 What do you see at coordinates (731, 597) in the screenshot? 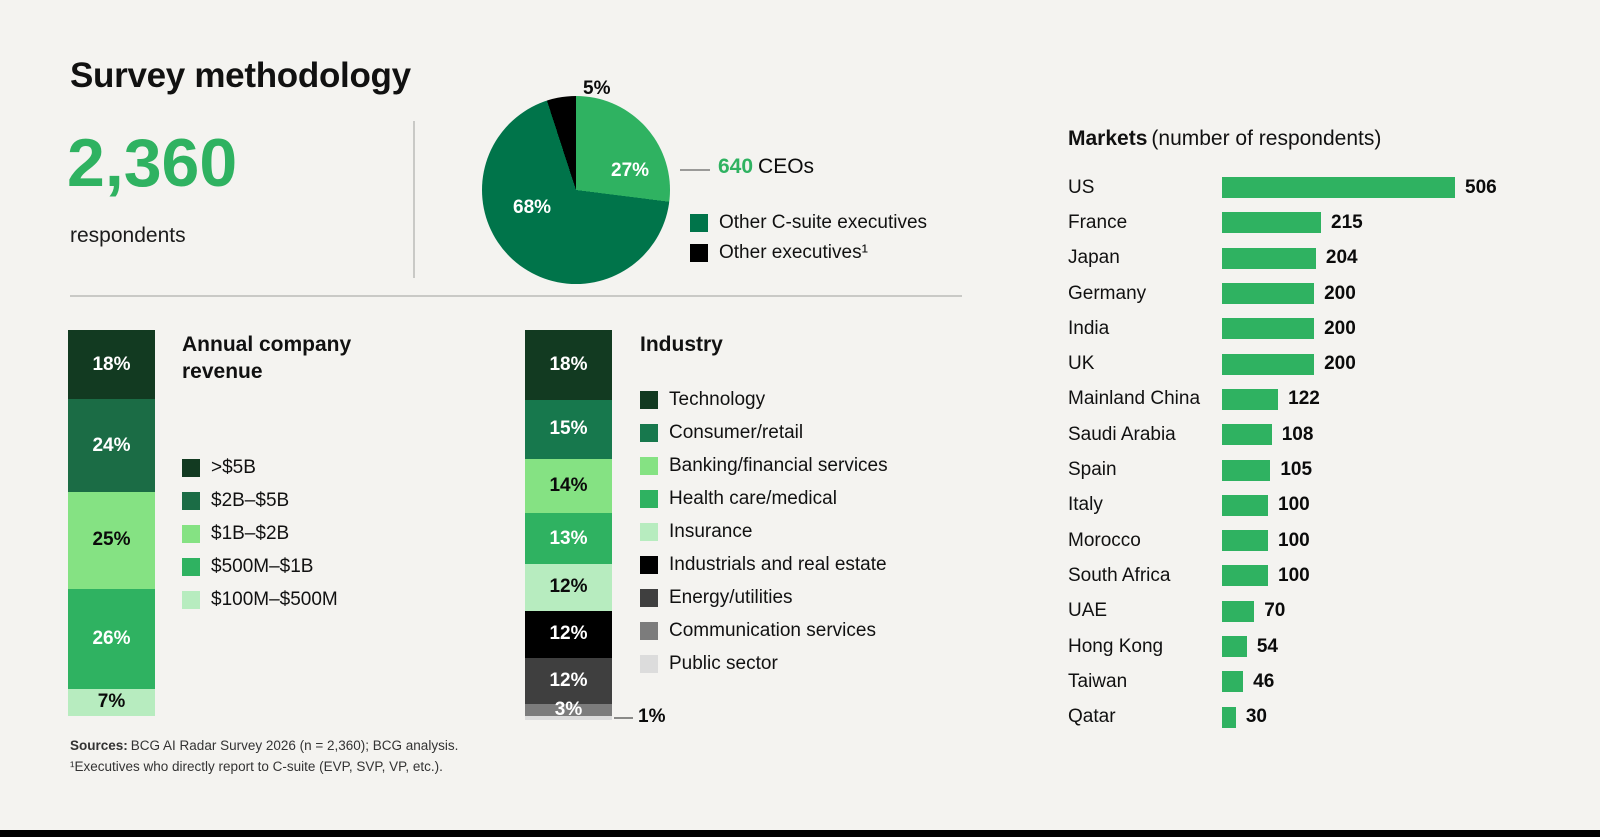
I see `legend-label: Energy/utilities` at bounding box center [731, 597].